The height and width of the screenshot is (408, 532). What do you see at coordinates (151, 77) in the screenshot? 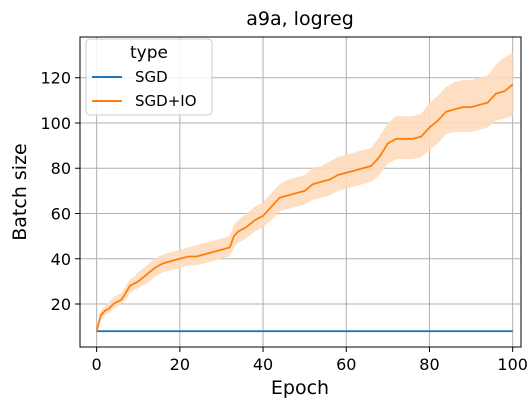
I see `legend-label-sgd: SGD` at bounding box center [151, 77].